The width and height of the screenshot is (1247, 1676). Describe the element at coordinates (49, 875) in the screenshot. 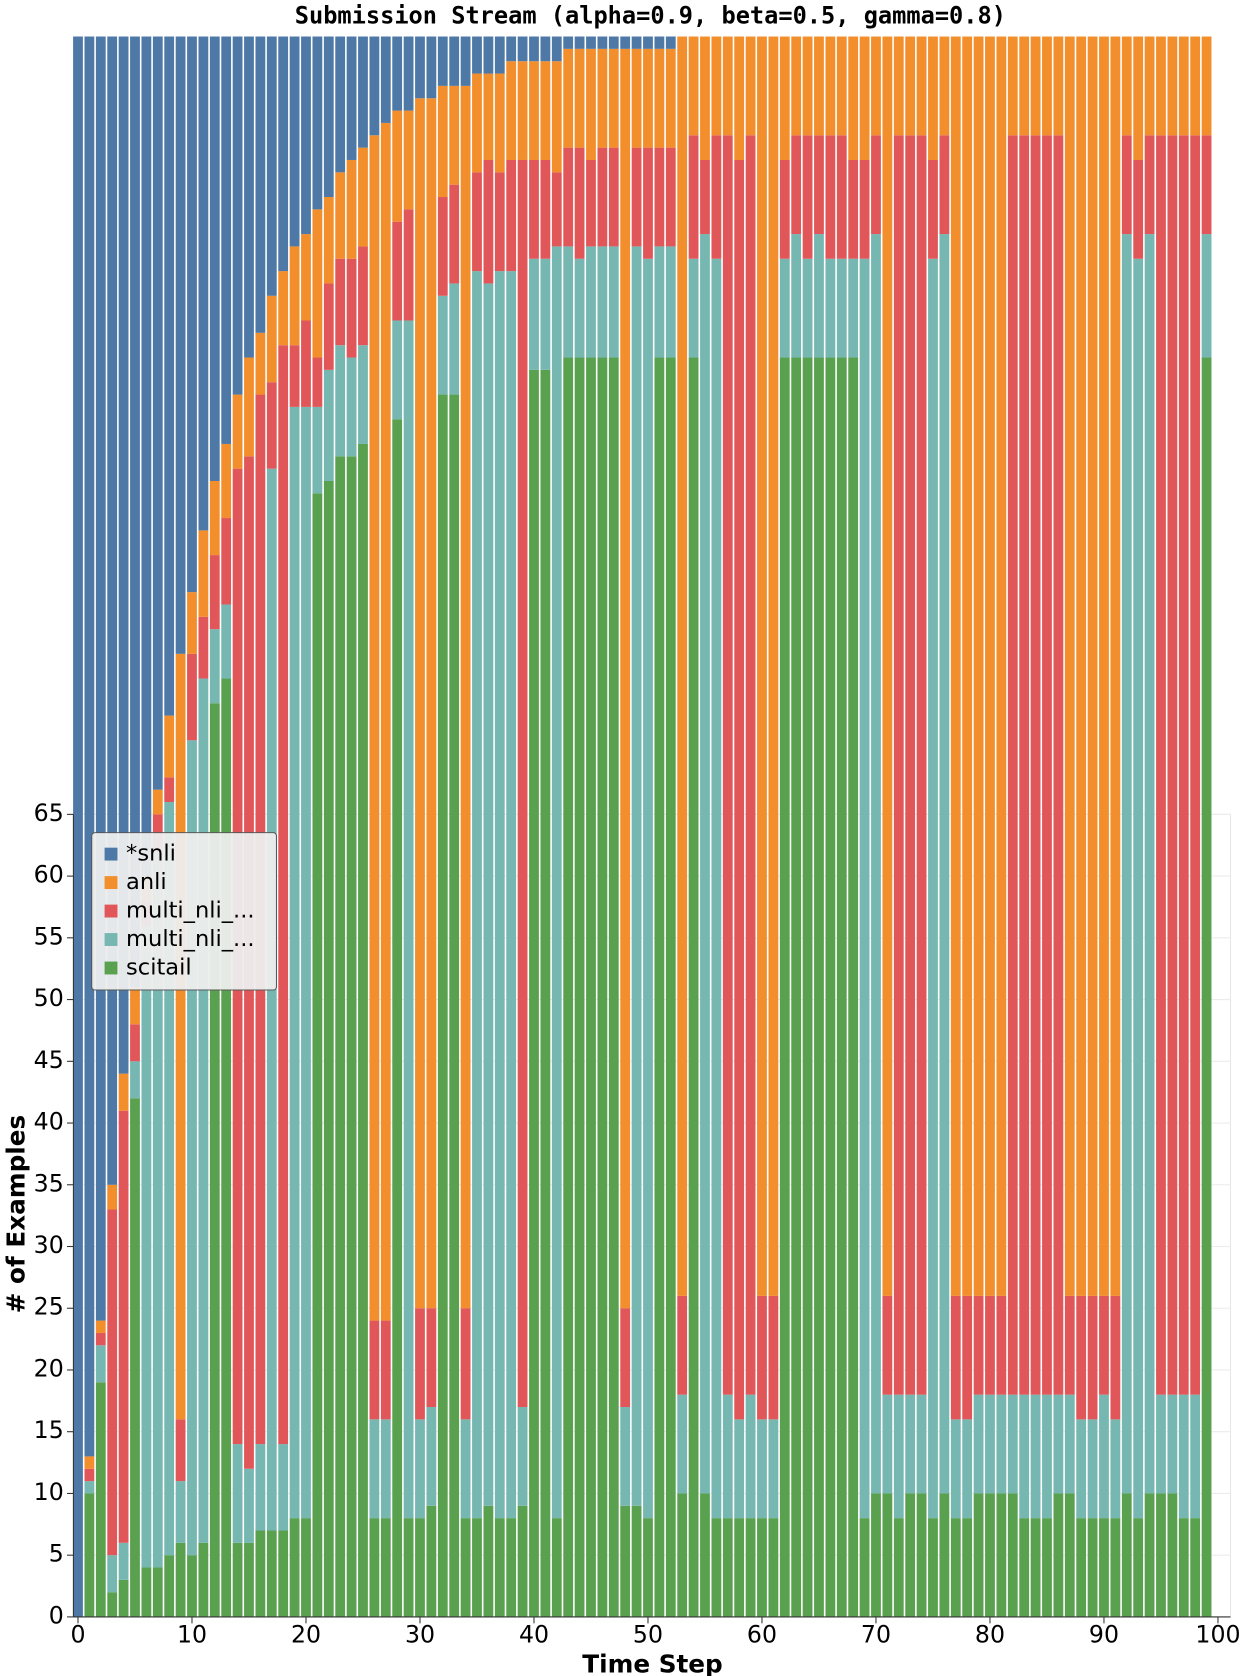

I see `y-tick-label: 60` at that location.